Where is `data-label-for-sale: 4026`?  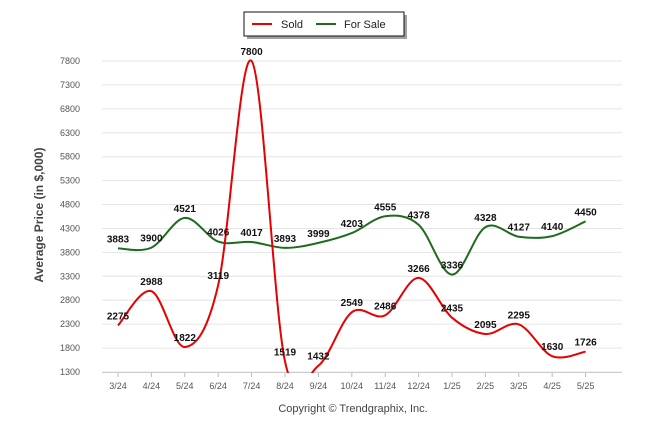 data-label-for-sale: 4026 is located at coordinates (218, 233).